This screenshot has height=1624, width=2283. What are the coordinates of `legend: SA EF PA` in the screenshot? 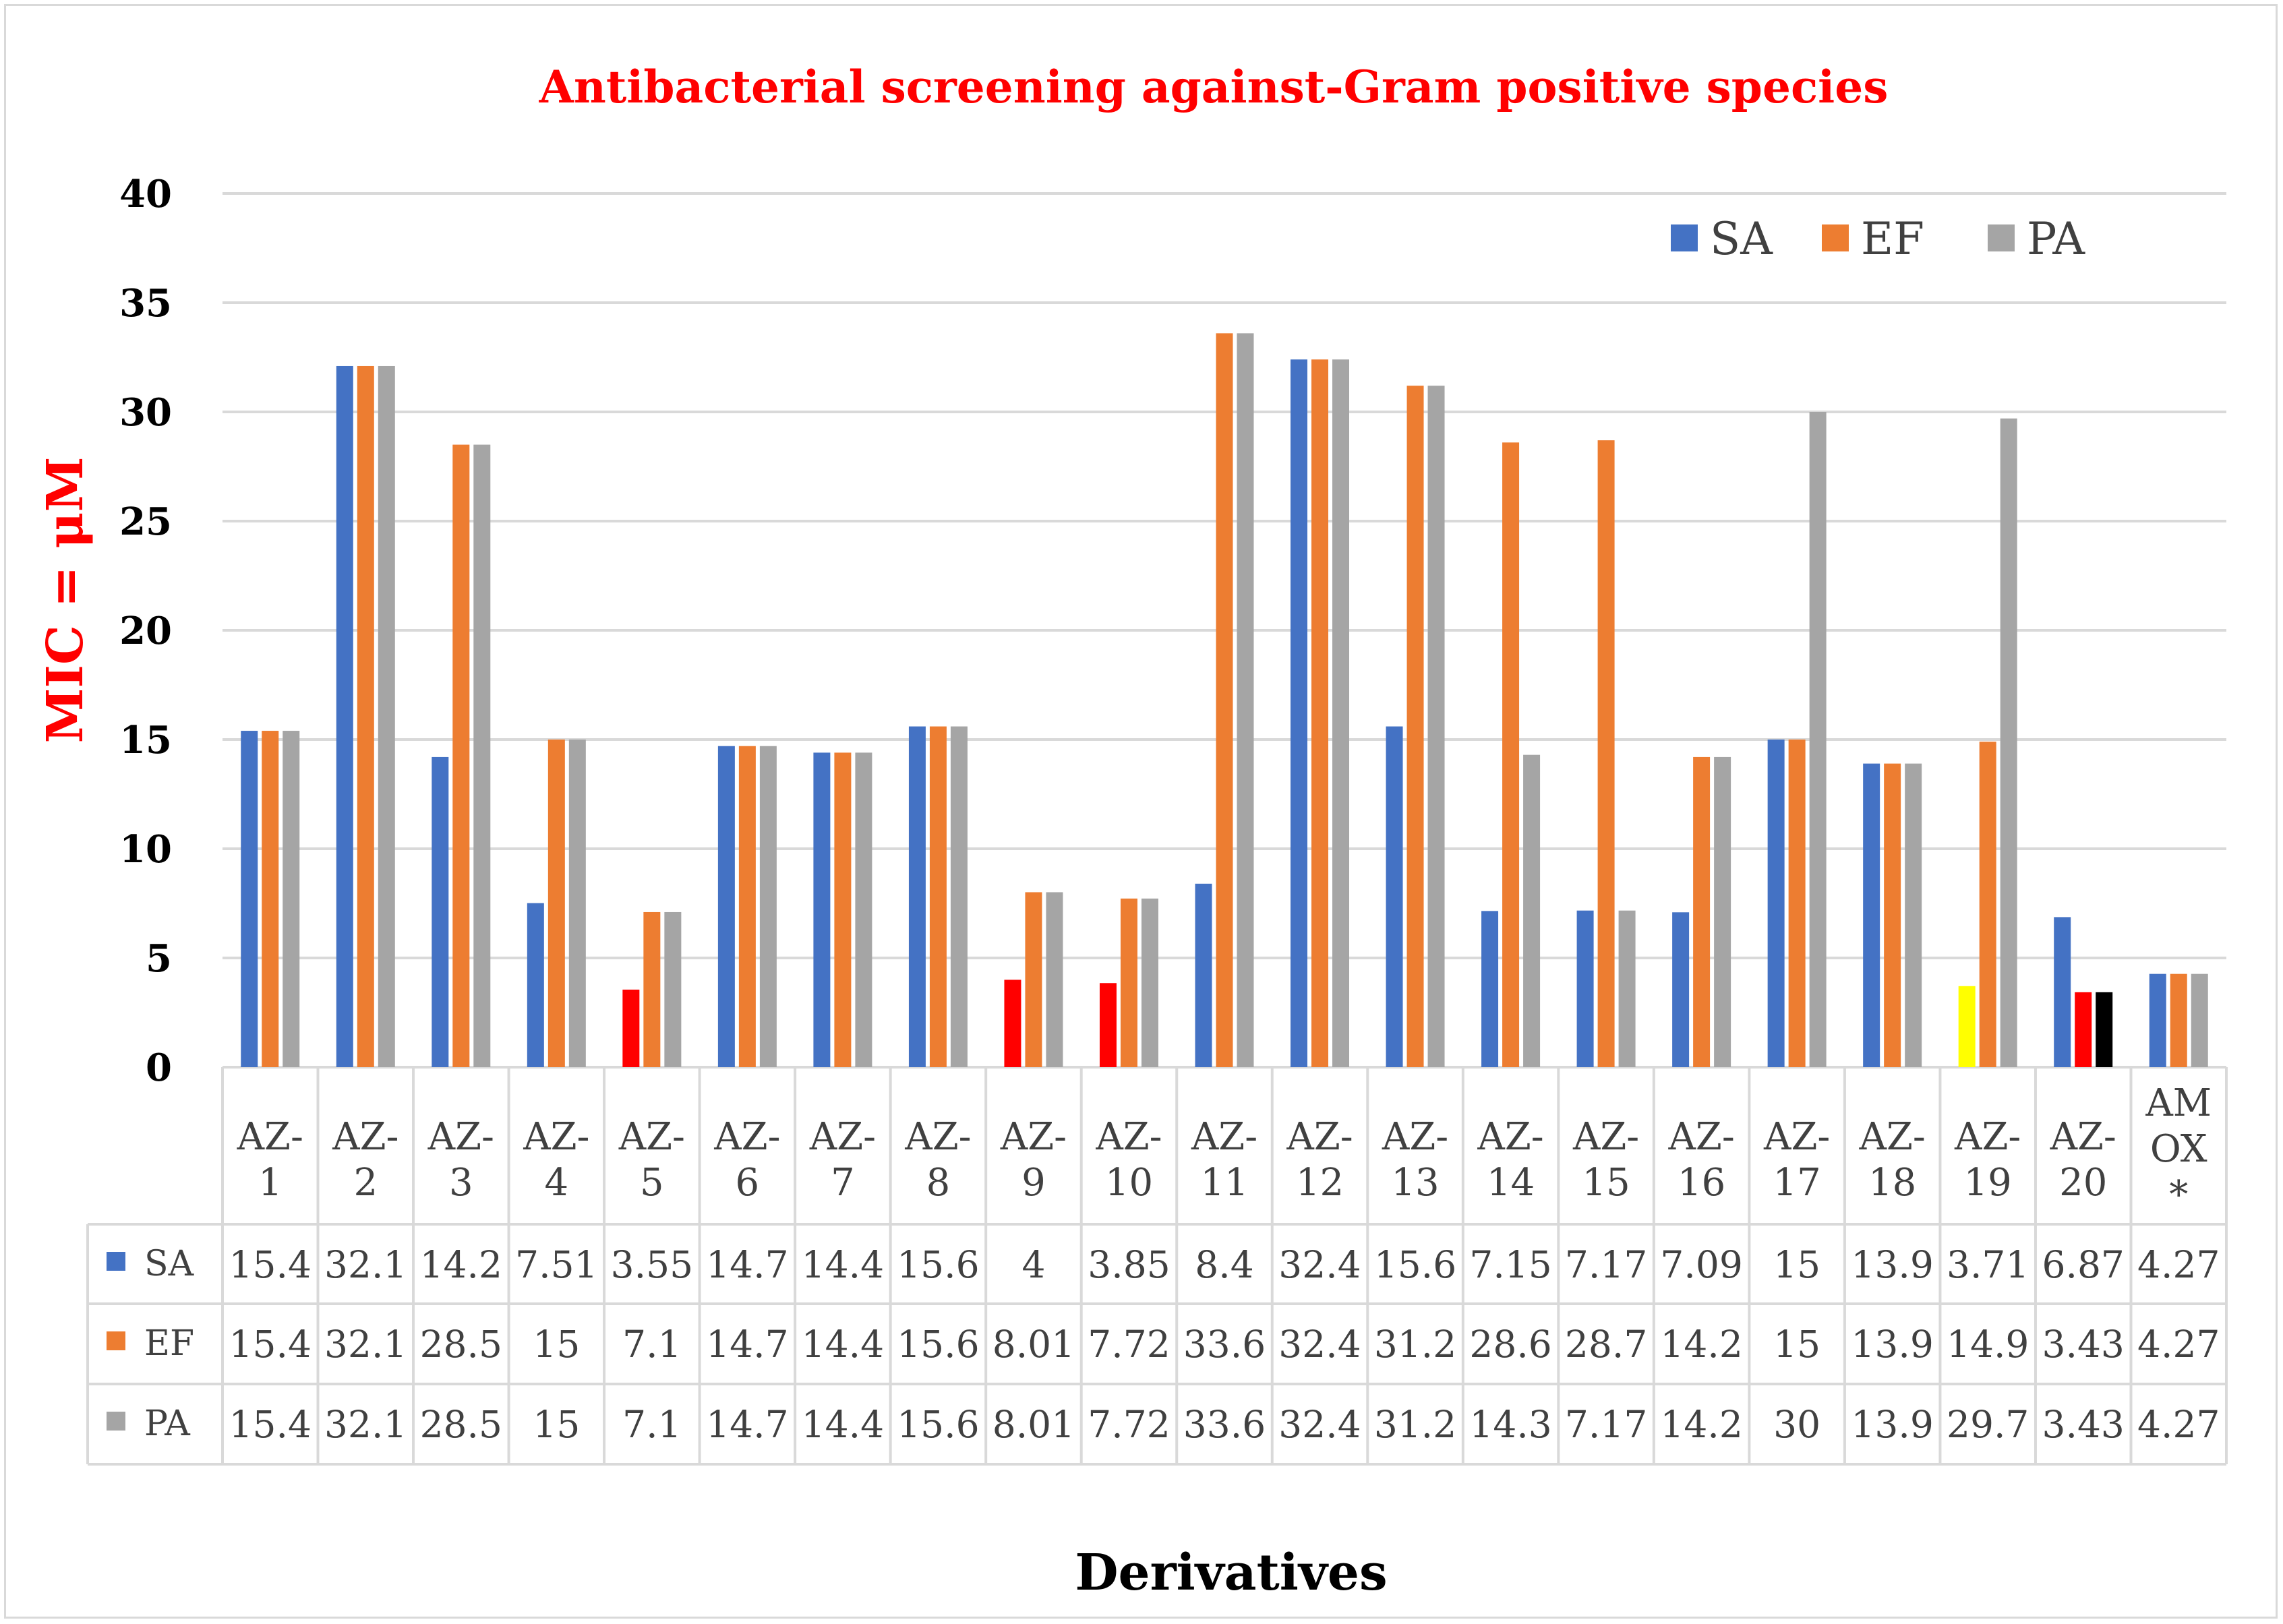 It's located at (1878, 239).